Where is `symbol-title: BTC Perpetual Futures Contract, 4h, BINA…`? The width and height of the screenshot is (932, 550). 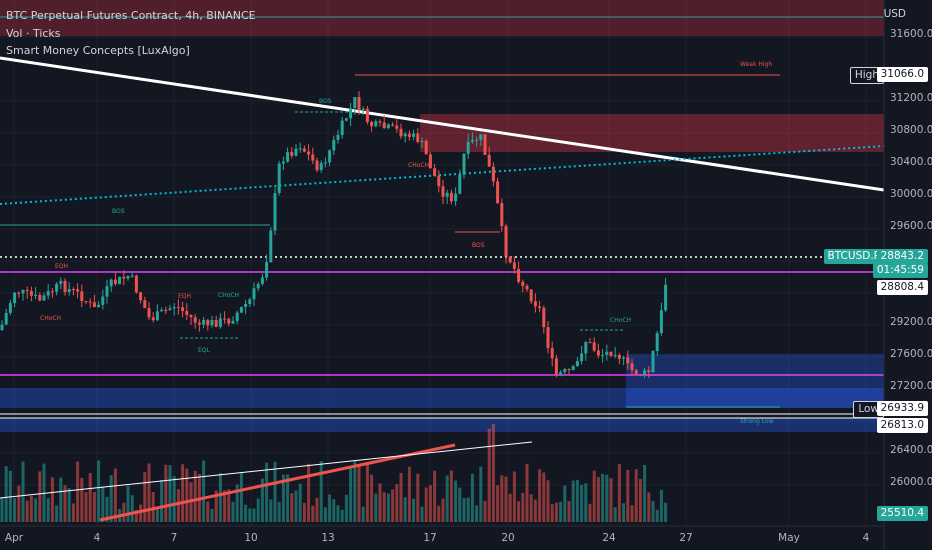
symbol-title: BTC Perpetual Futures Contract, 4h, BINA… is located at coordinates (131, 15).